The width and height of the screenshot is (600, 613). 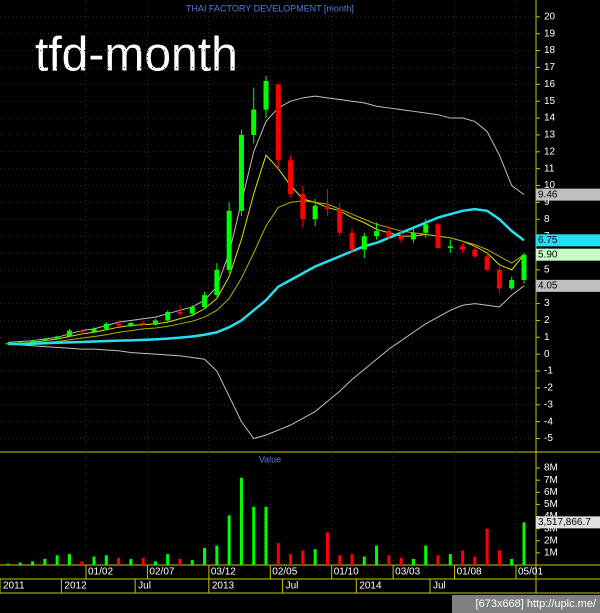 What do you see at coordinates (536, 604) in the screenshot?
I see `watermark: [673x668] http://uplc.me/` at bounding box center [536, 604].